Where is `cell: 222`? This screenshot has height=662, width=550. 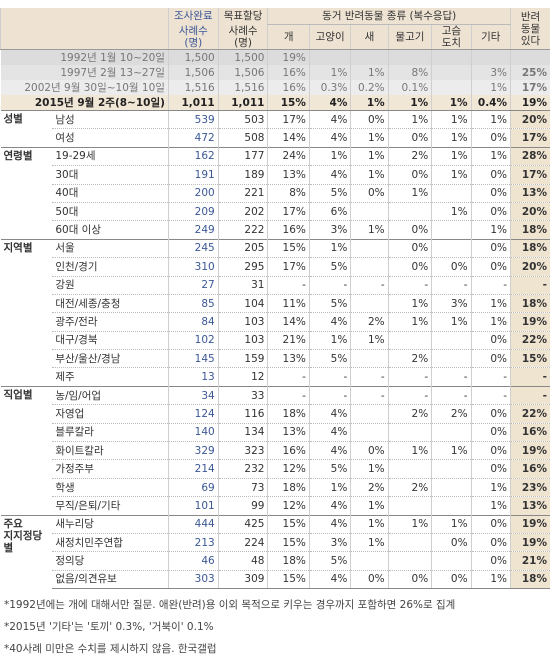
cell: 222 is located at coordinates (242, 230).